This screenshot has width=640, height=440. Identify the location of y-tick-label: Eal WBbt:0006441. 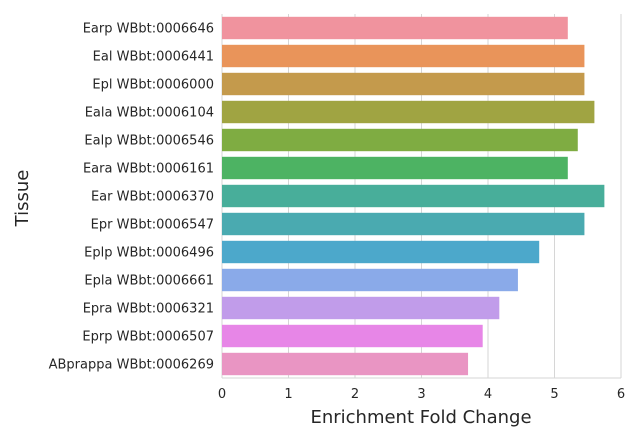
(153, 57).